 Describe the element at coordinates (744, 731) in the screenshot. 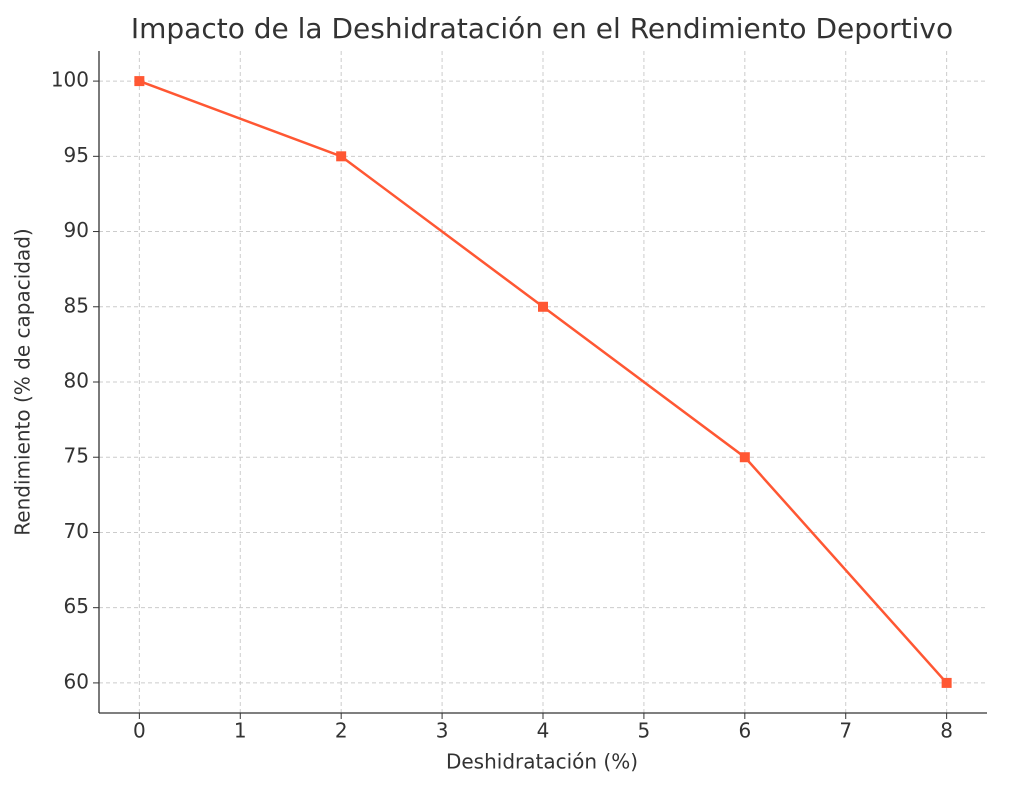

I see `x-tick-label: 6` at that location.